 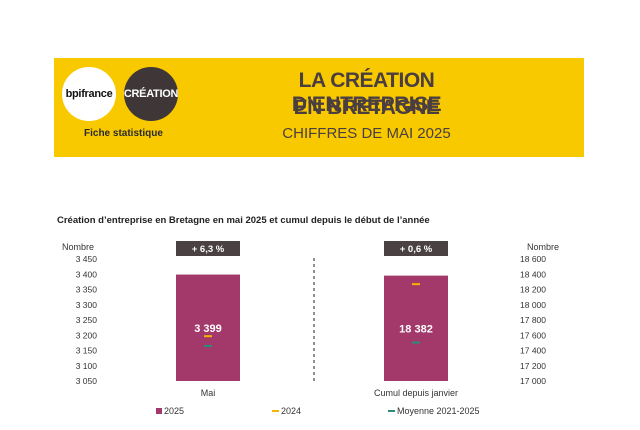 I want to click on category-label: Cumul depuis janvier, so click(x=416, y=393).